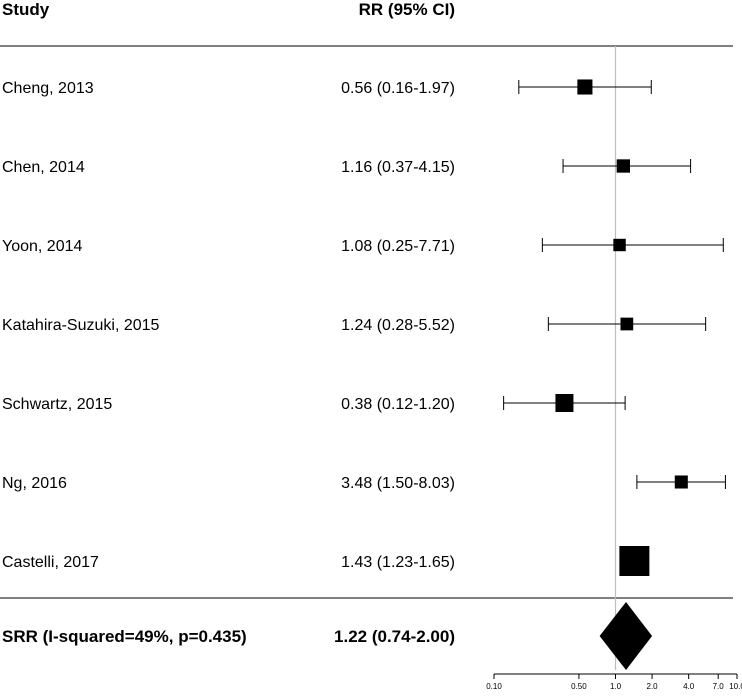 The image size is (742, 699). What do you see at coordinates (81, 325) in the screenshot?
I see `study-name: Katahira-Suzuki, 2015` at bounding box center [81, 325].